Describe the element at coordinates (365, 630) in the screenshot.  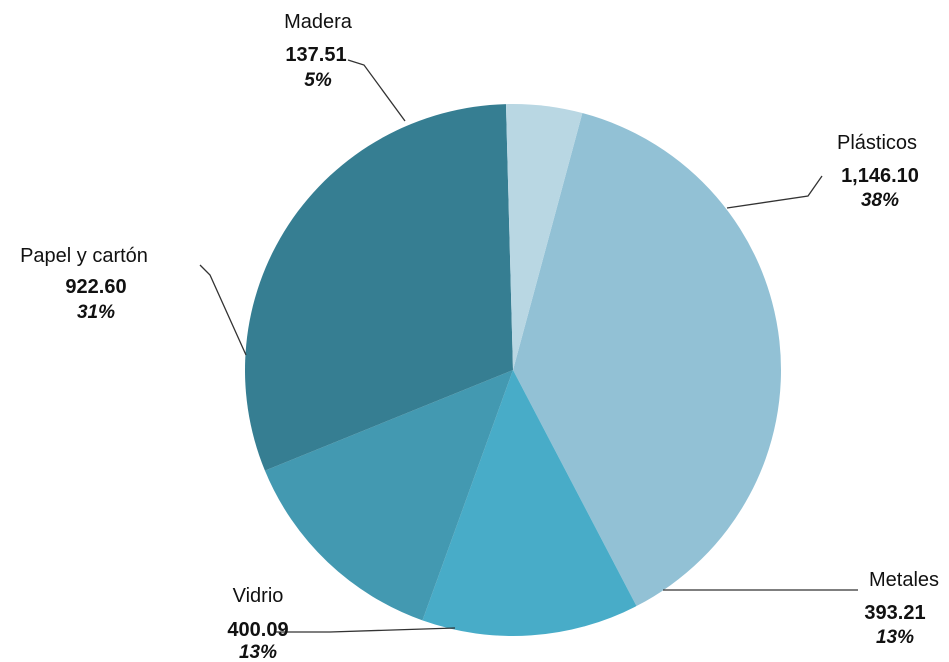
I see `leader-line-vidrio` at that location.